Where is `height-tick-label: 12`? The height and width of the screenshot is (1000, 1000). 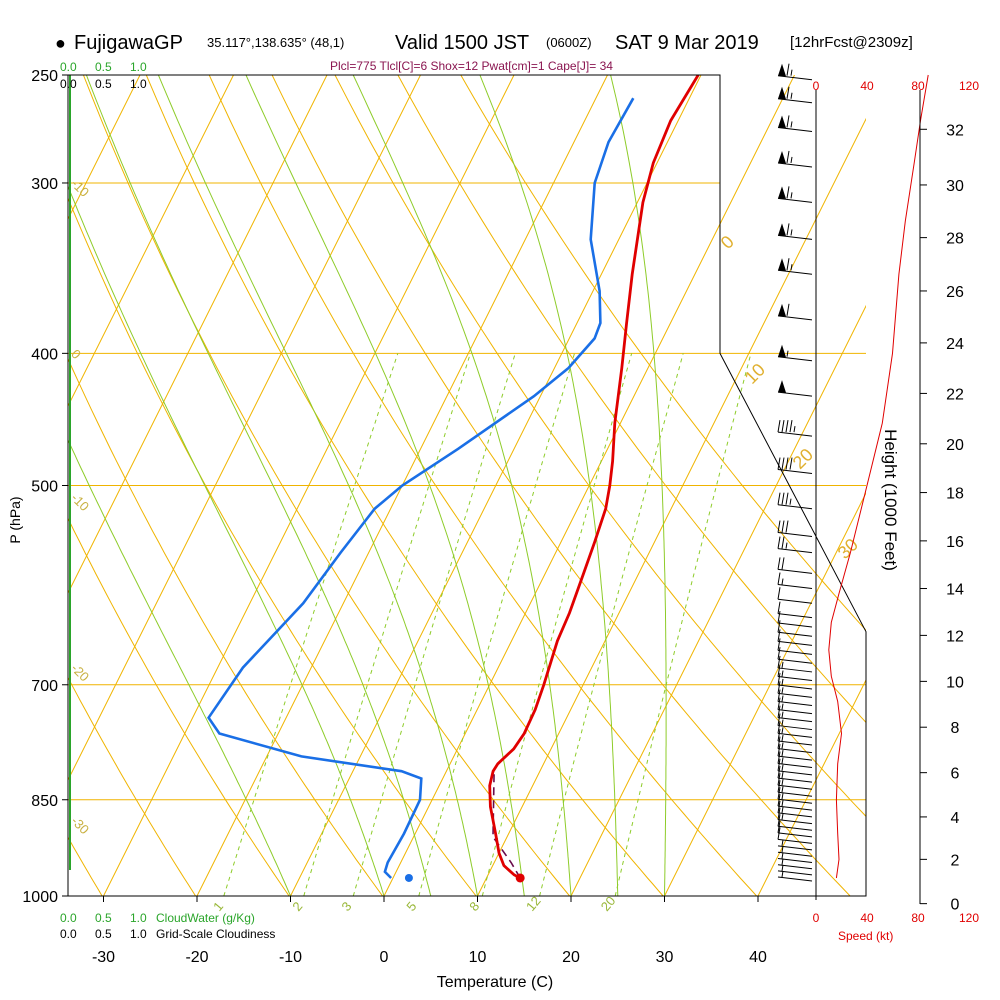
height-tick-label: 12 is located at coordinates (955, 636).